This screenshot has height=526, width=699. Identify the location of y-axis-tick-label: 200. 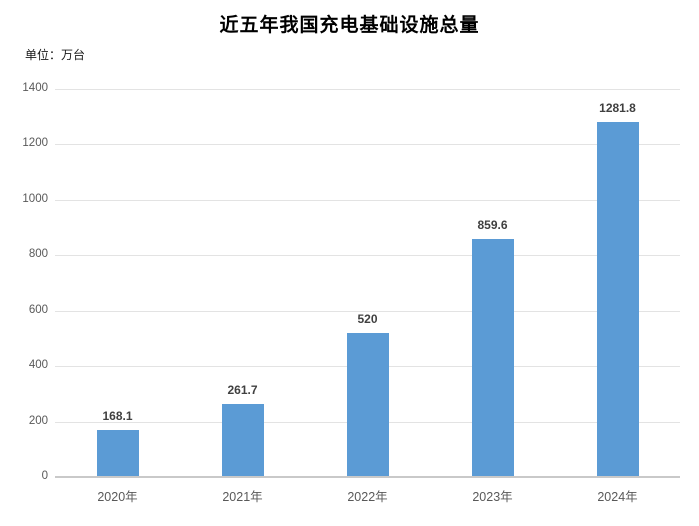
(38, 420).